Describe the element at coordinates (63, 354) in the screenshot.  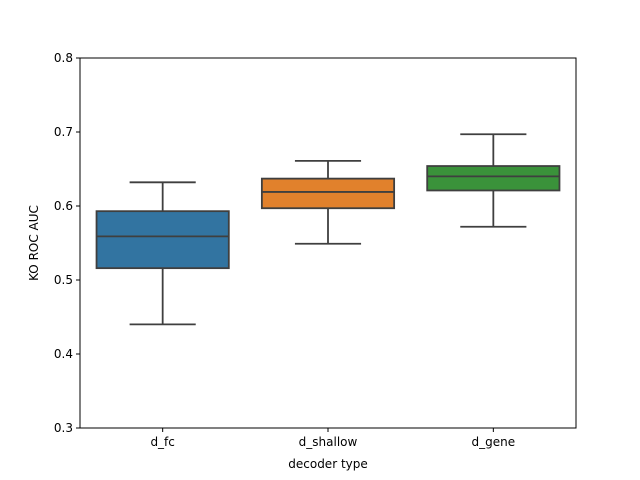
I see `y-tick-label: 0.4` at that location.